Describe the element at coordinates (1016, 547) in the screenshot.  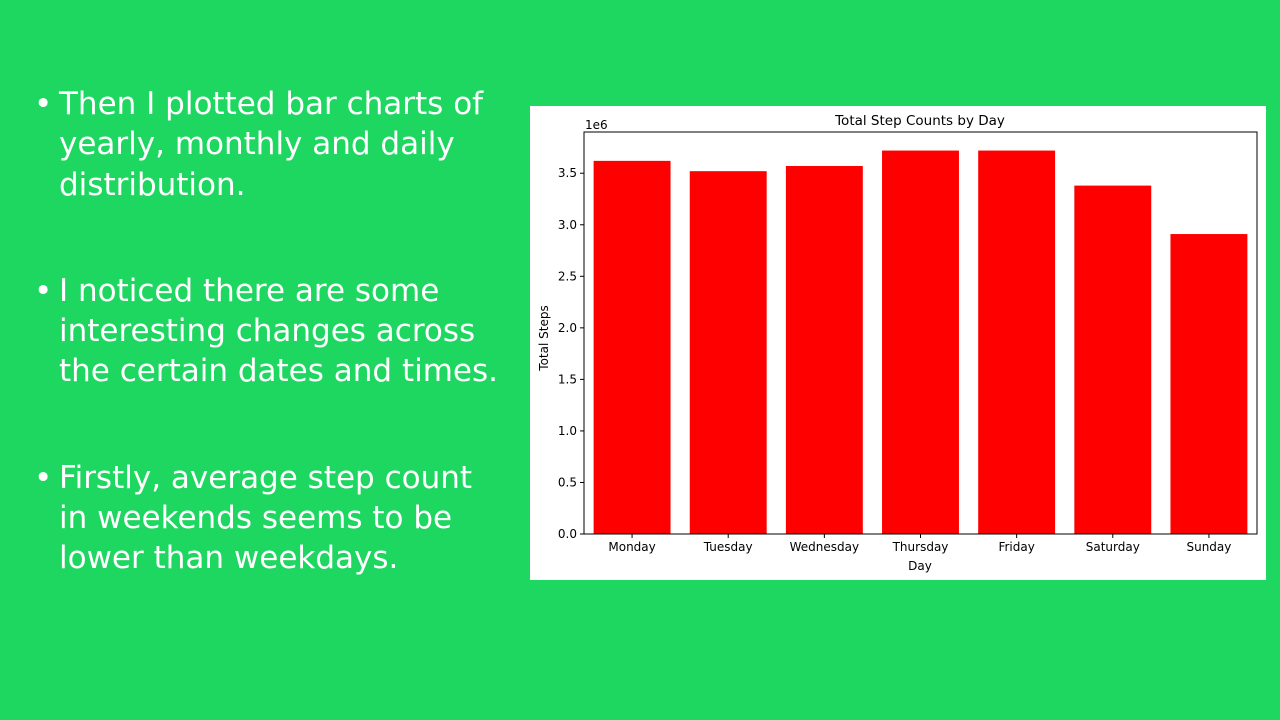
I see `x-tick-label: Friday` at that location.